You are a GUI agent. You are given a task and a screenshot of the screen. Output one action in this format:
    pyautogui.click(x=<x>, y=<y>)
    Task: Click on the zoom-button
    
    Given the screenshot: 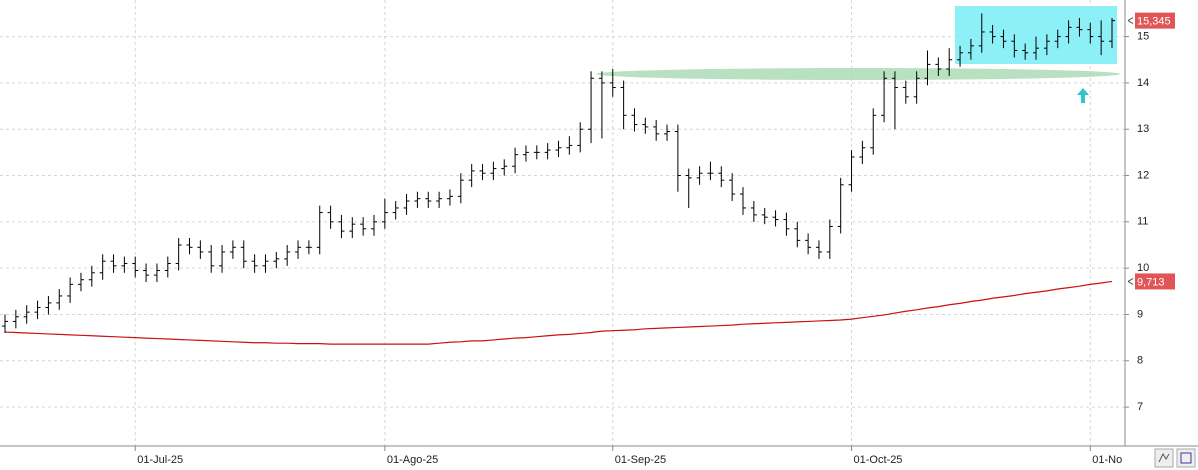 What is the action you would take?
    pyautogui.click(x=1164, y=458)
    